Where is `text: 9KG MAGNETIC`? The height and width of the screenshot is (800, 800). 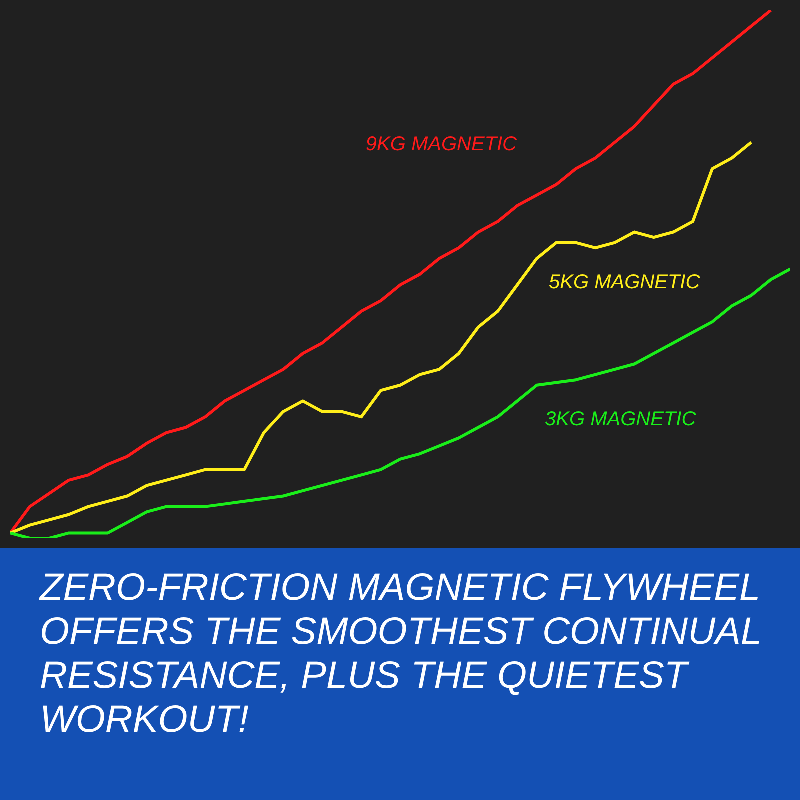
text: 9KG MAGNETIC is located at coordinates (442, 144).